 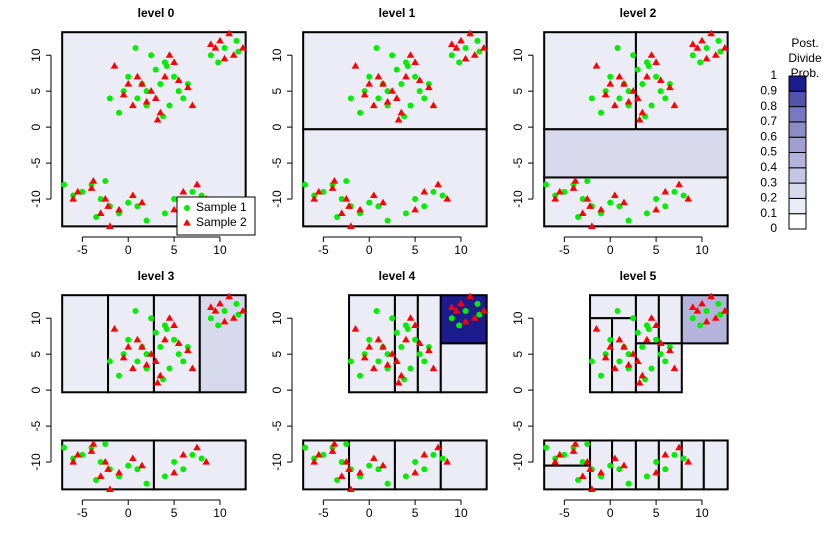 What do you see at coordinates (277, 162) in the screenshot?
I see `y-tick-label: -5` at bounding box center [277, 162].